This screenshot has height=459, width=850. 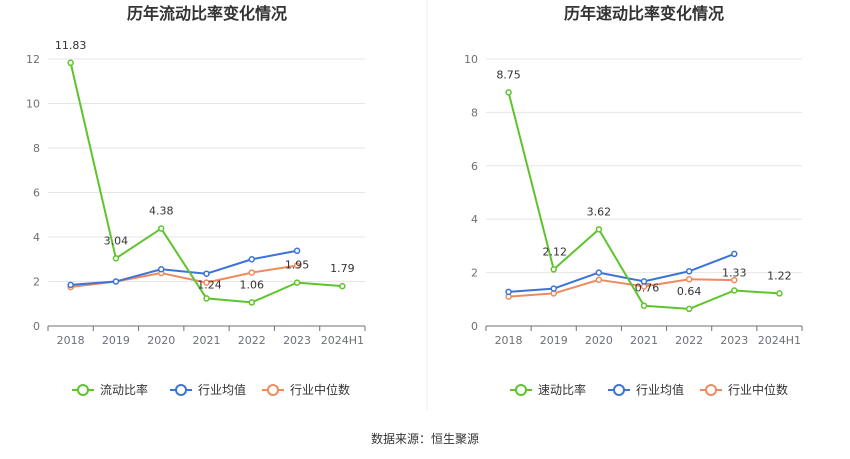 I want to click on chart-title: 历年速动比率变化情况, so click(x=644, y=13).